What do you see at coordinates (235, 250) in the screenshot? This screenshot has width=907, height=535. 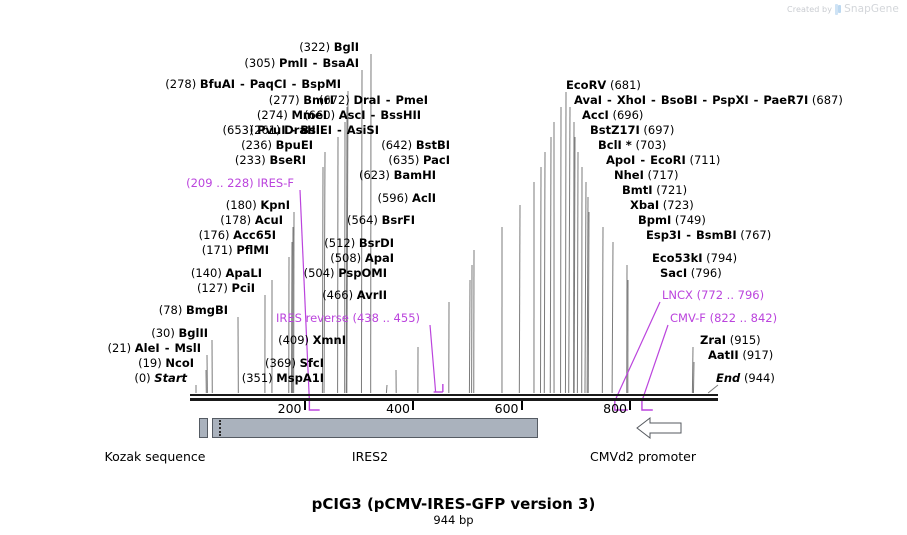 I see `restriction-site-label: (171) PflMI` at bounding box center [235, 250].